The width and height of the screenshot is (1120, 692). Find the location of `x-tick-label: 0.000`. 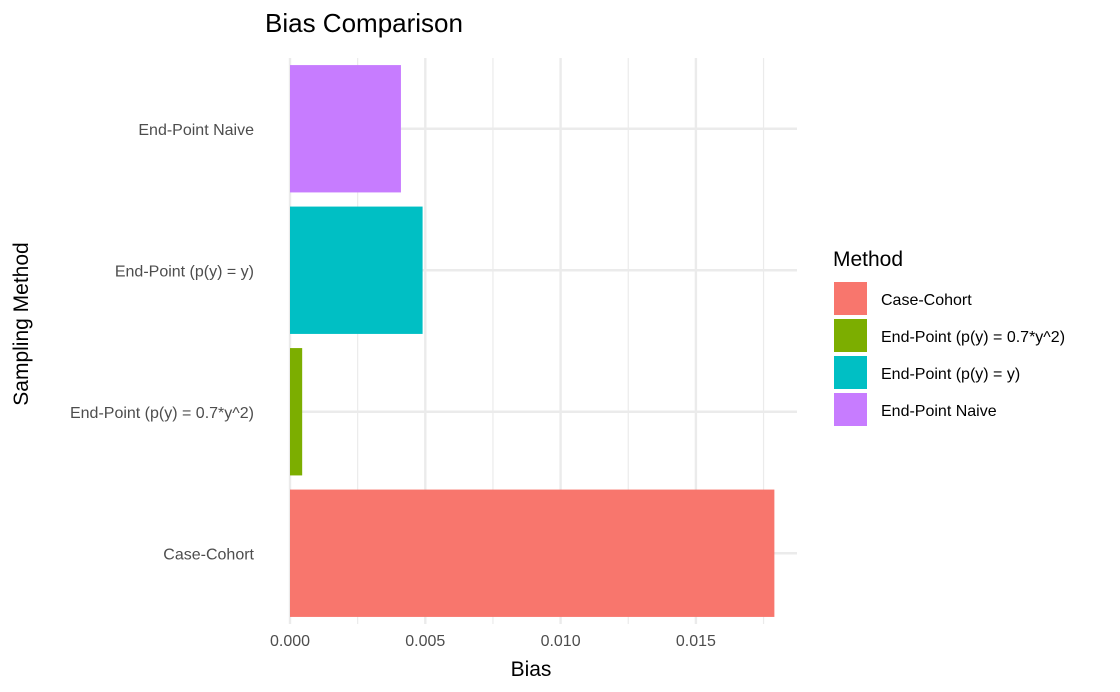

x-tick-label: 0.000 is located at coordinates (290, 641).